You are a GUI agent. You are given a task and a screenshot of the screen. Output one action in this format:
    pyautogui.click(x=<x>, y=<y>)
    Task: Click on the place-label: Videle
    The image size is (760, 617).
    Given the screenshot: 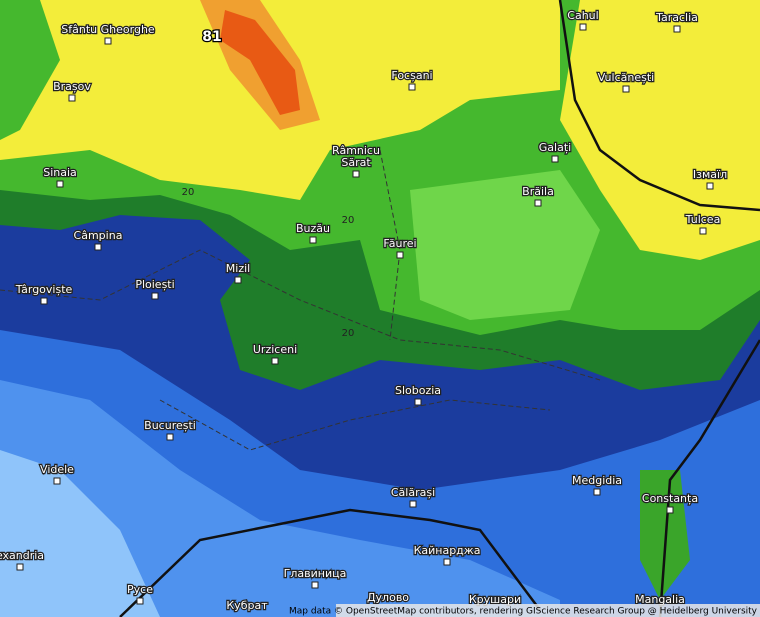 What is the action you would take?
    pyautogui.click(x=57, y=469)
    